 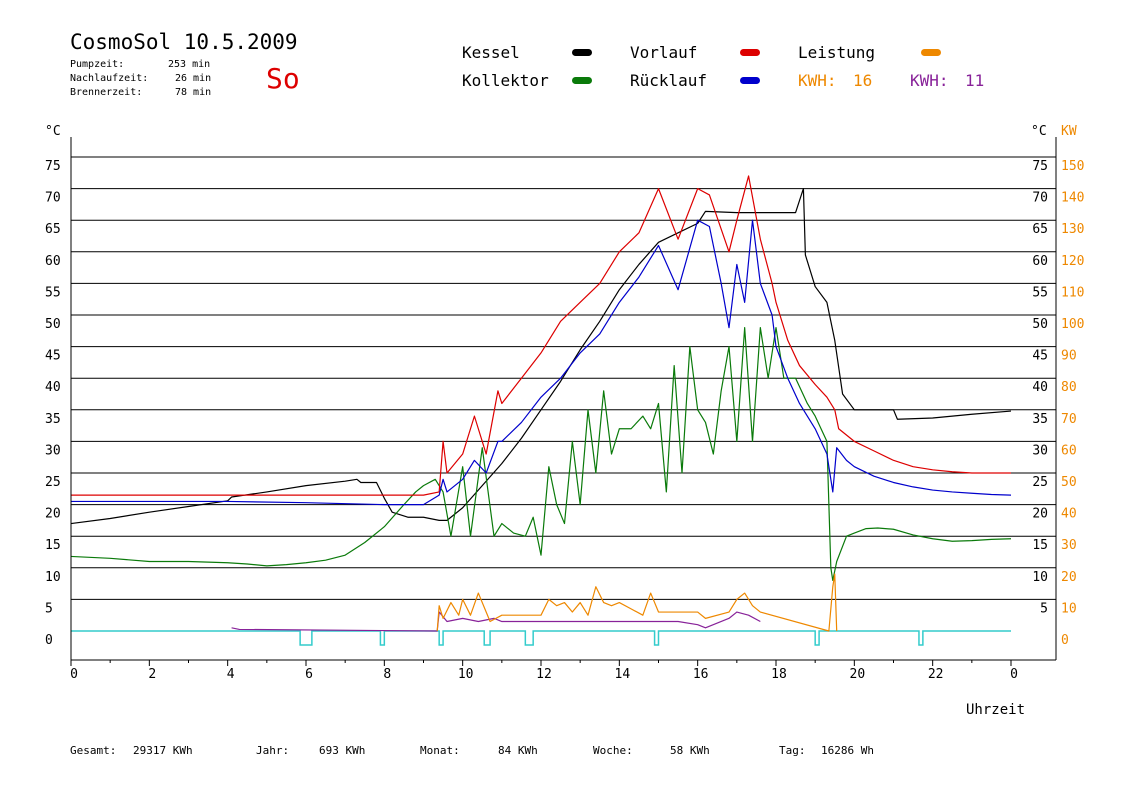 What do you see at coordinates (1069, 514) in the screenshot?
I see `y-tick-label-kw: 40` at bounding box center [1069, 514].